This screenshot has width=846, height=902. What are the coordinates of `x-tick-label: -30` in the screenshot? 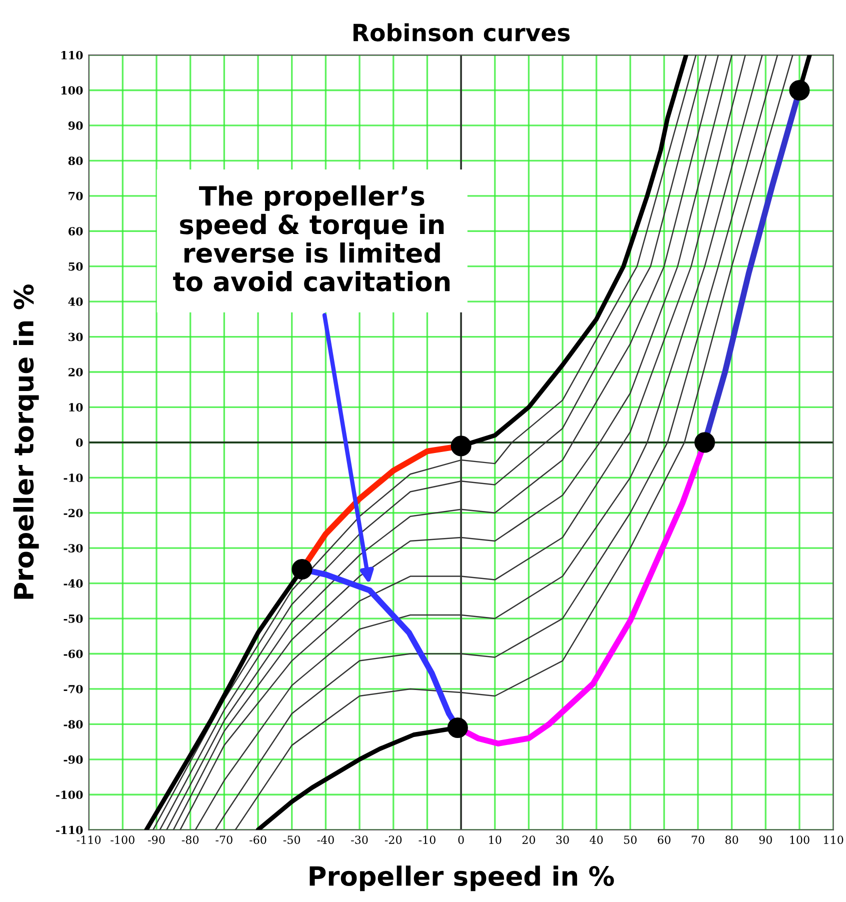 It's located at (359, 840).